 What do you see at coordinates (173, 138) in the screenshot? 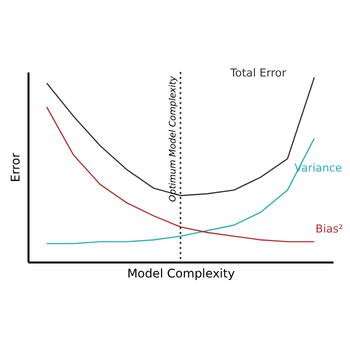
I see `annotation: Optimum Model Complexity` at bounding box center [173, 138].